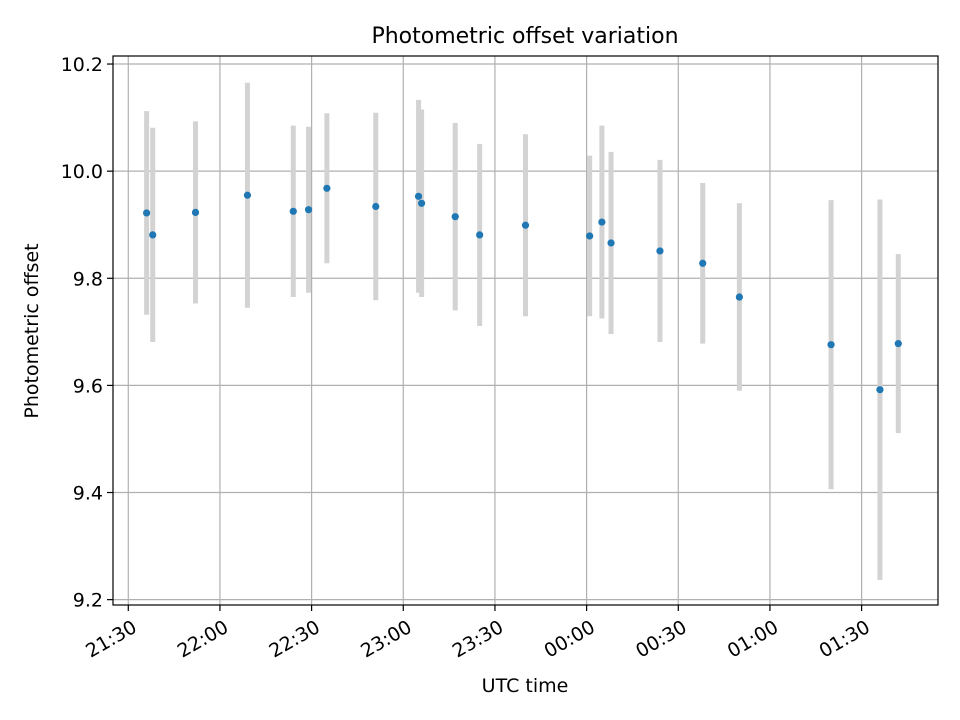 The height and width of the screenshot is (720, 960). I want to click on x-tick-label: 22:30, so click(294, 639).